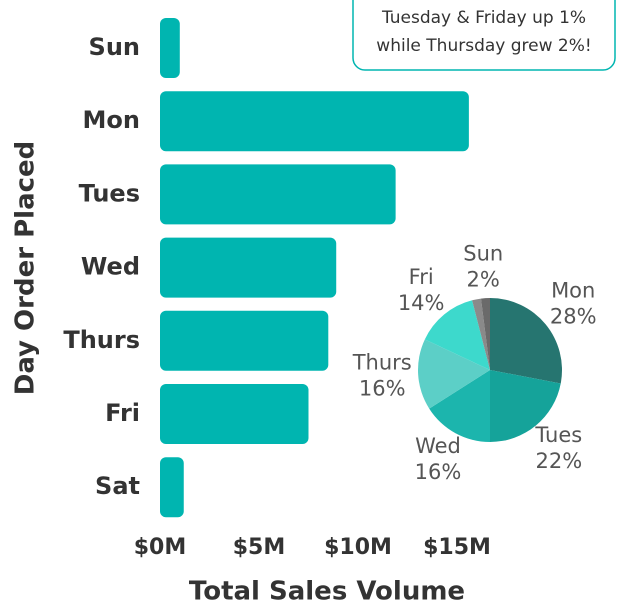  I want to click on annotation: while Thursday grew 2%!, so click(483, 46).